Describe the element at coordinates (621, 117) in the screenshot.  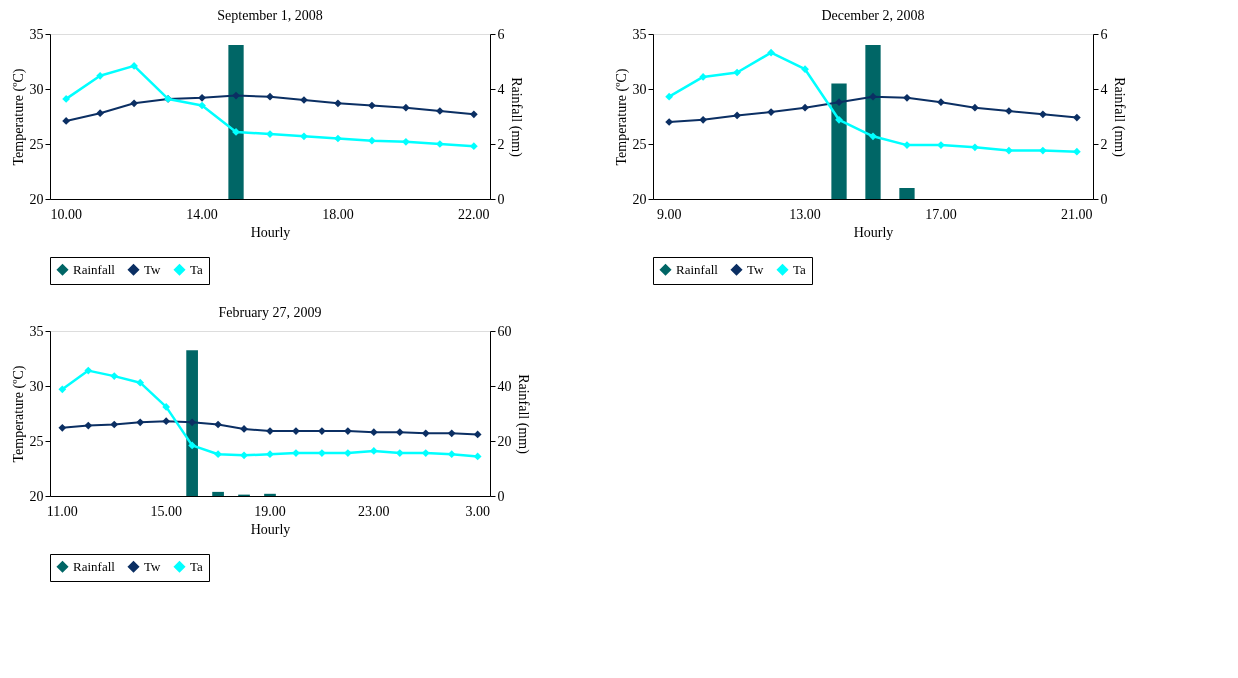
I see `y-axis-title: Temperature (ºC)` at that location.